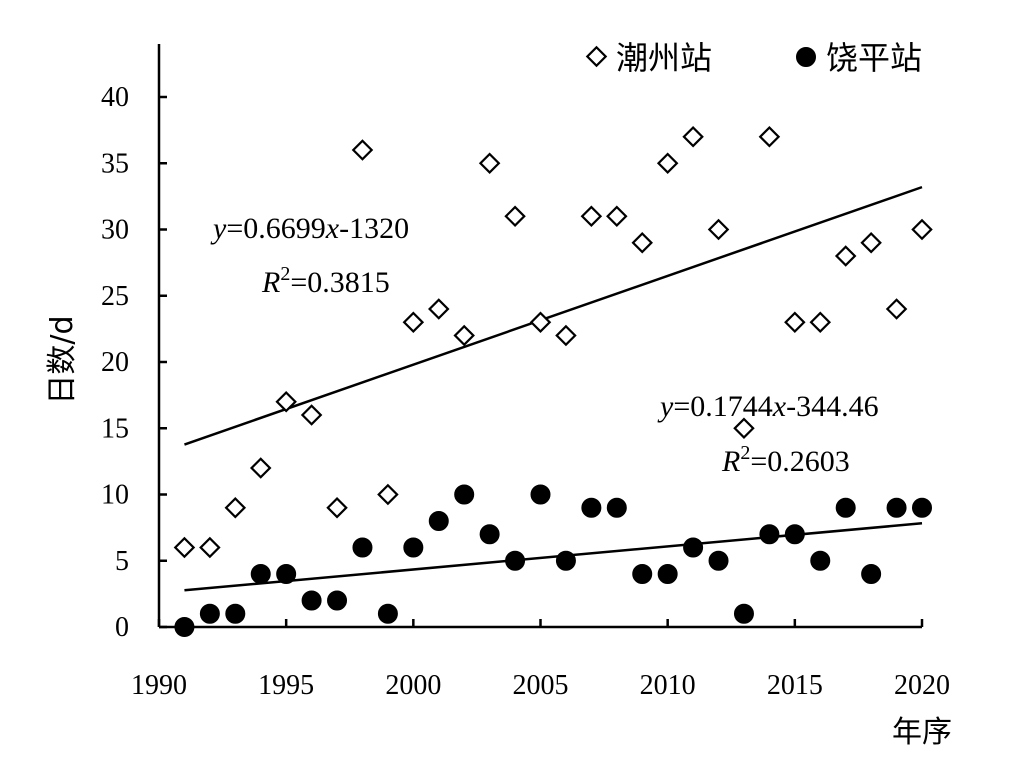 The height and width of the screenshot is (759, 1019). What do you see at coordinates (339, 282) in the screenshot?
I see `r2-value: =0.3815` at bounding box center [339, 282].